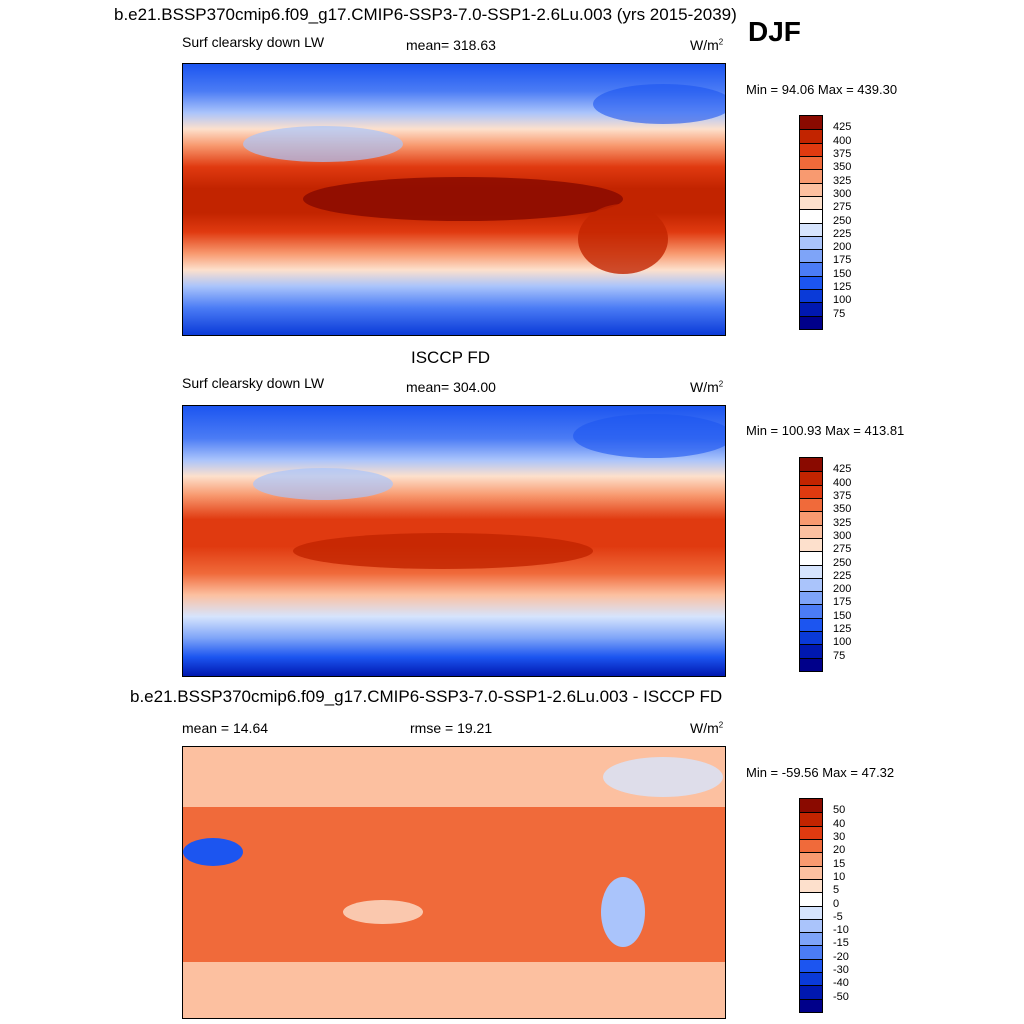 Image resolution: width=1024 pixels, height=1024 pixels. What do you see at coordinates (839, 836) in the screenshot?
I see `colorbar-tick-label: 30` at bounding box center [839, 836].